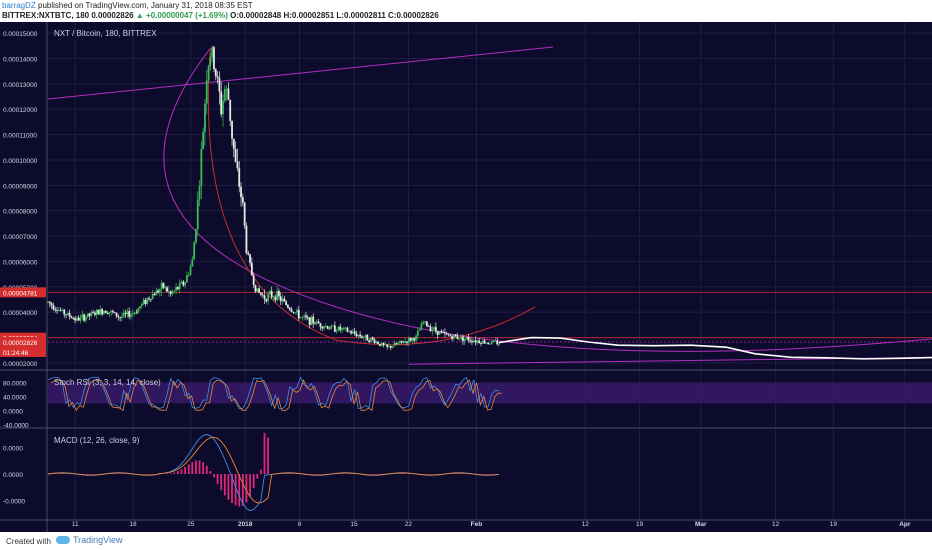 The image size is (932, 550). What do you see at coordinates (409, 524) in the screenshot?
I see `time-tick-label: 22` at bounding box center [409, 524].